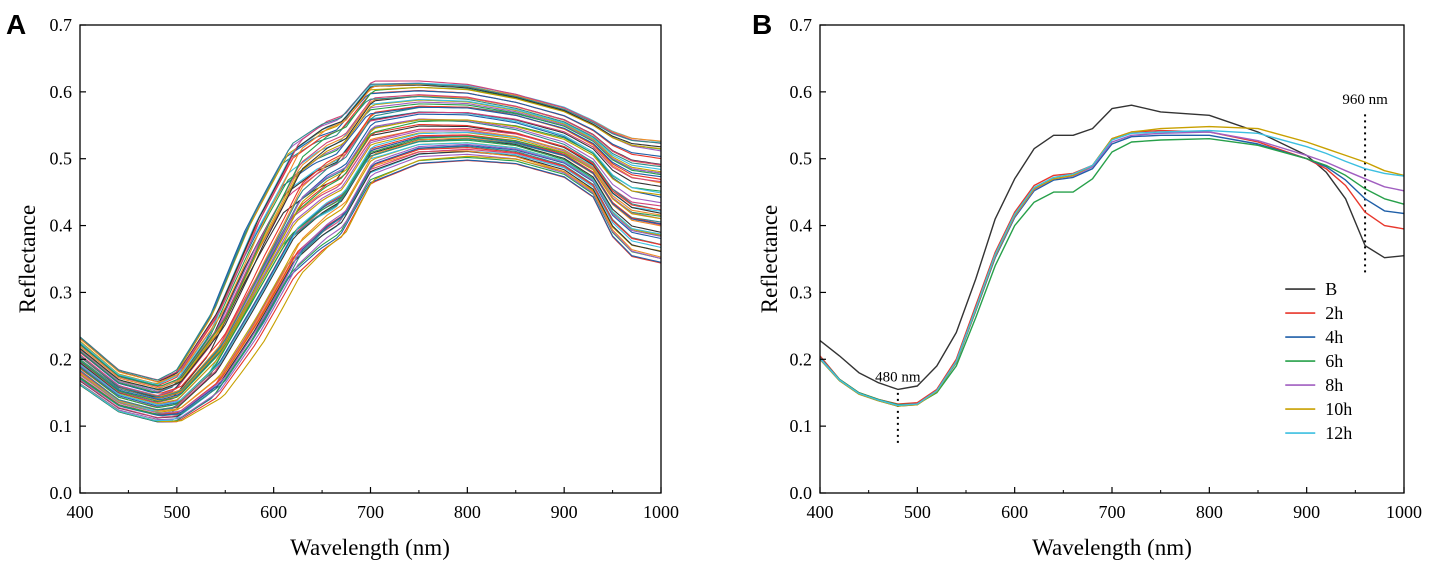 Image resolution: width=1429 pixels, height=568 pixels. Describe the element at coordinates (176, 512) in the screenshot. I see `panel-a-x-tick-label: 500` at that location.